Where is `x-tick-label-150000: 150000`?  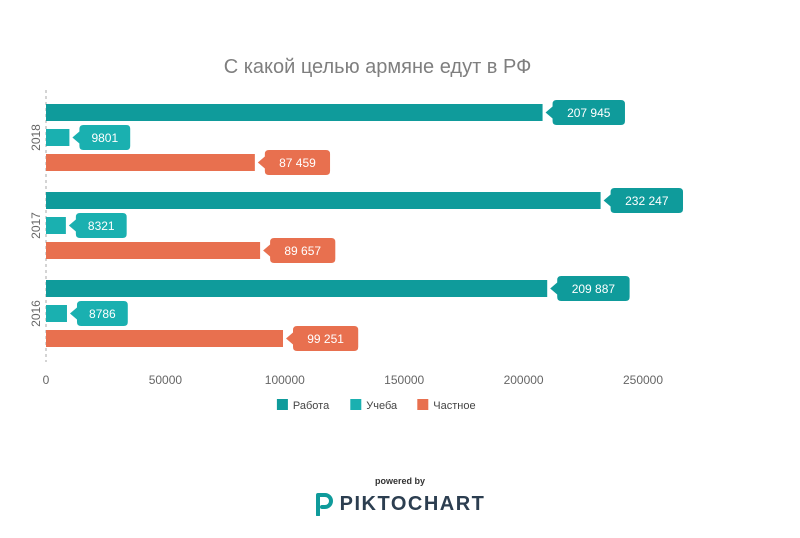 x-tick-label-150000: 150000 is located at coordinates (404, 380).